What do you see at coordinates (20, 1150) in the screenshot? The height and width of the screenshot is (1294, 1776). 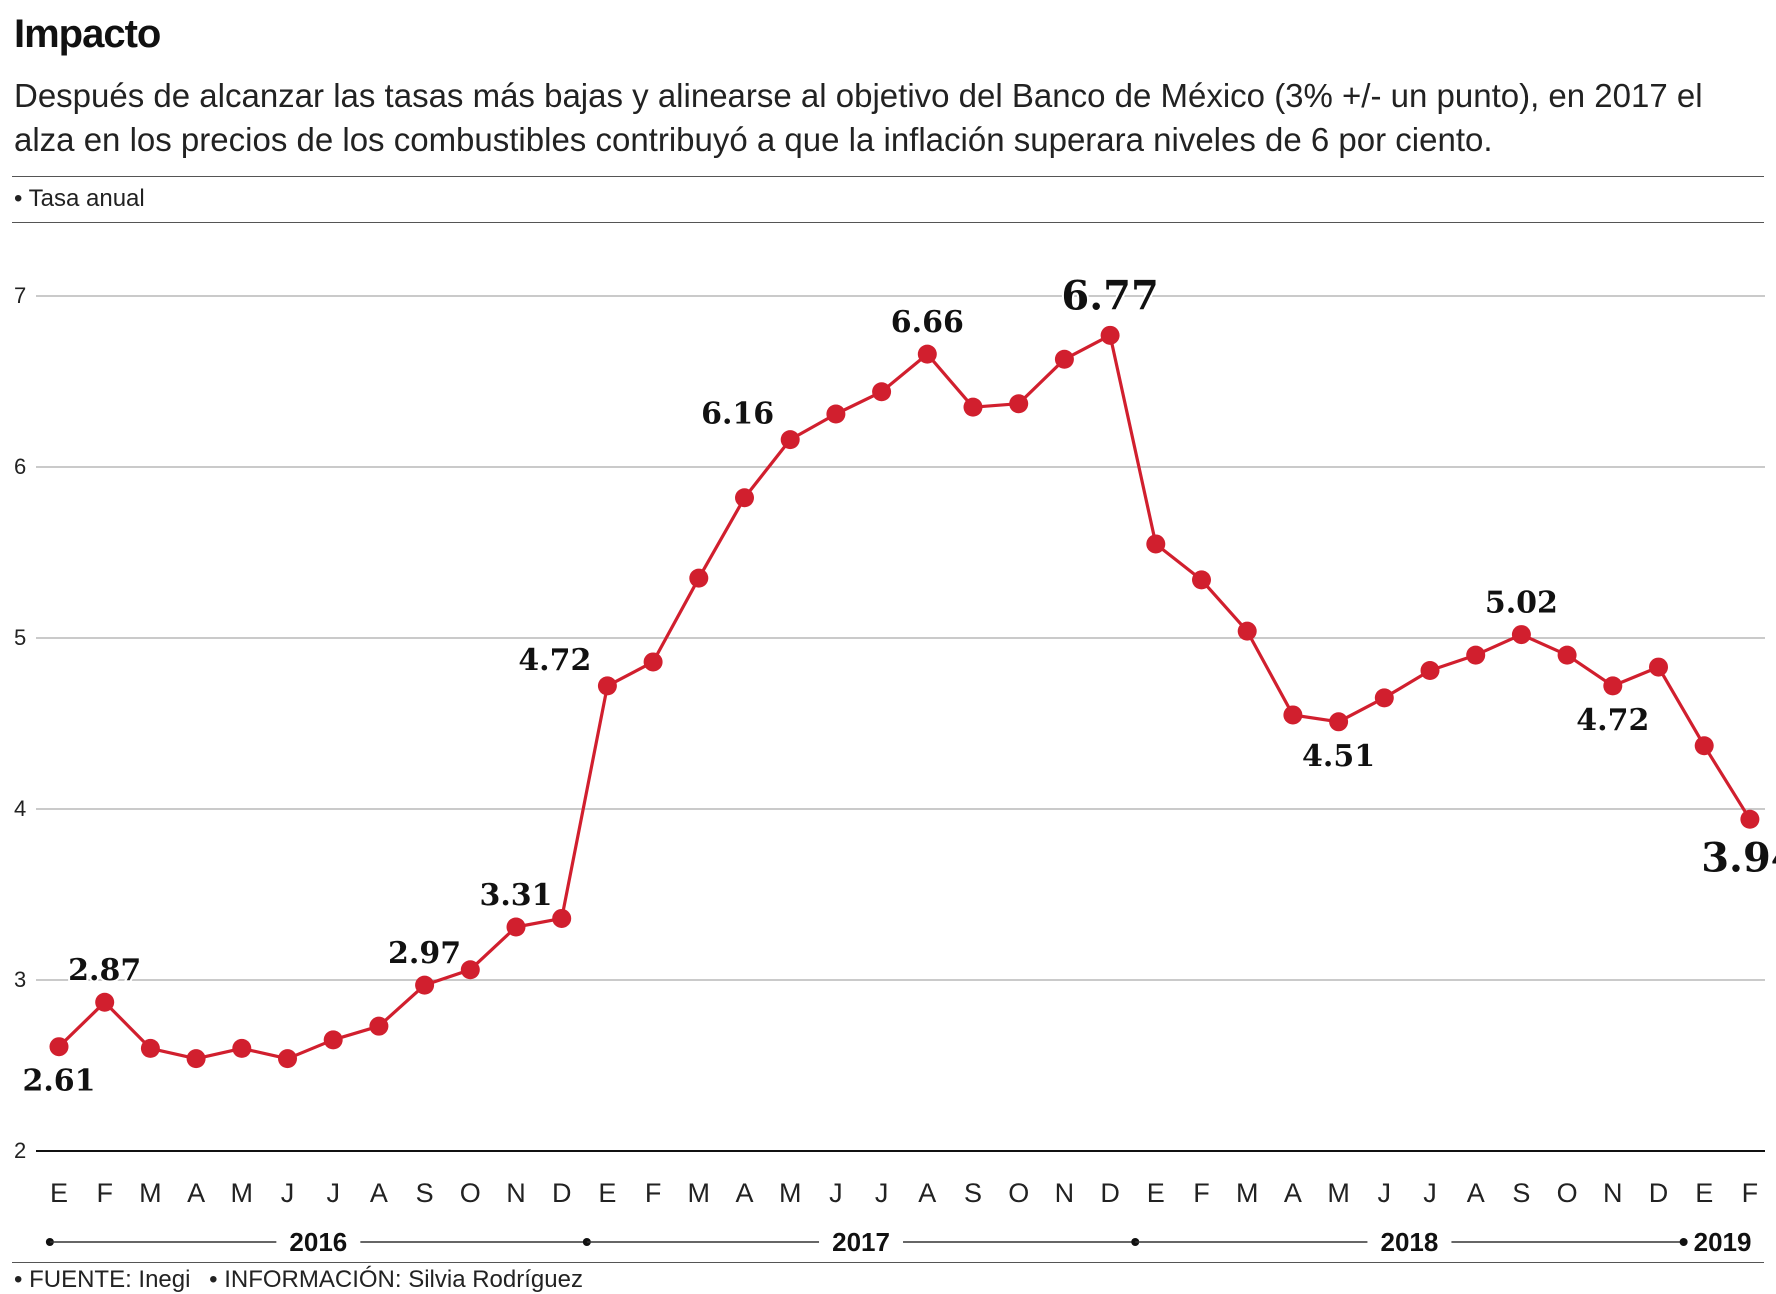 I see `y-tick-label: 2` at bounding box center [20, 1150].